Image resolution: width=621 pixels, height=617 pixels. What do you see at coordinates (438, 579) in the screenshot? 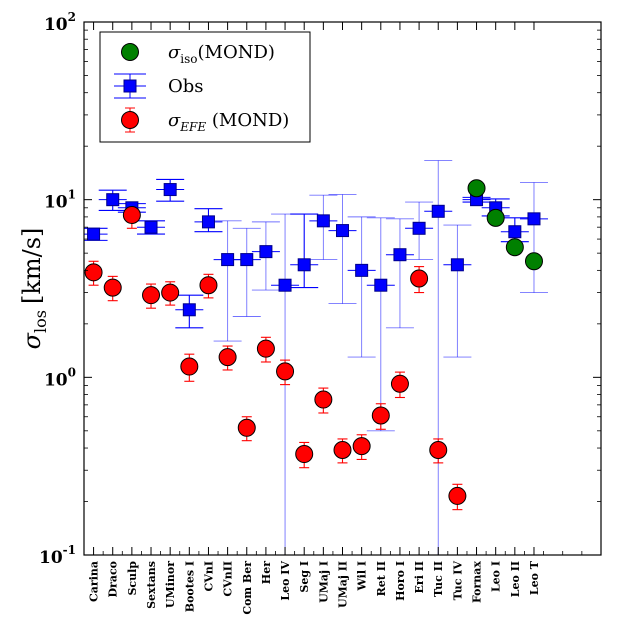
I see `x-category-label: Tuc II` at bounding box center [438, 579].